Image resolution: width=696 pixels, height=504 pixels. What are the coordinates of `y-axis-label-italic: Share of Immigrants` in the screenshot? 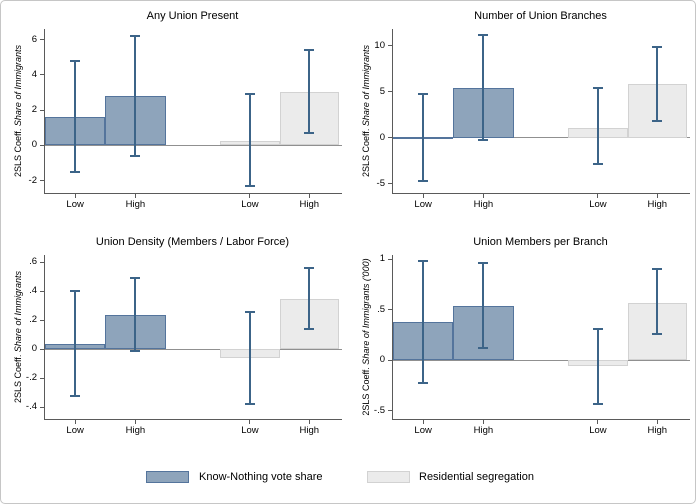 It's located at (18, 312).